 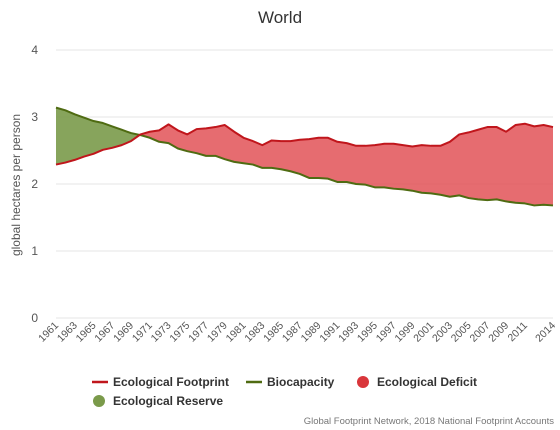 I want to click on legend-label: Ecological Reserve, so click(x=168, y=401).